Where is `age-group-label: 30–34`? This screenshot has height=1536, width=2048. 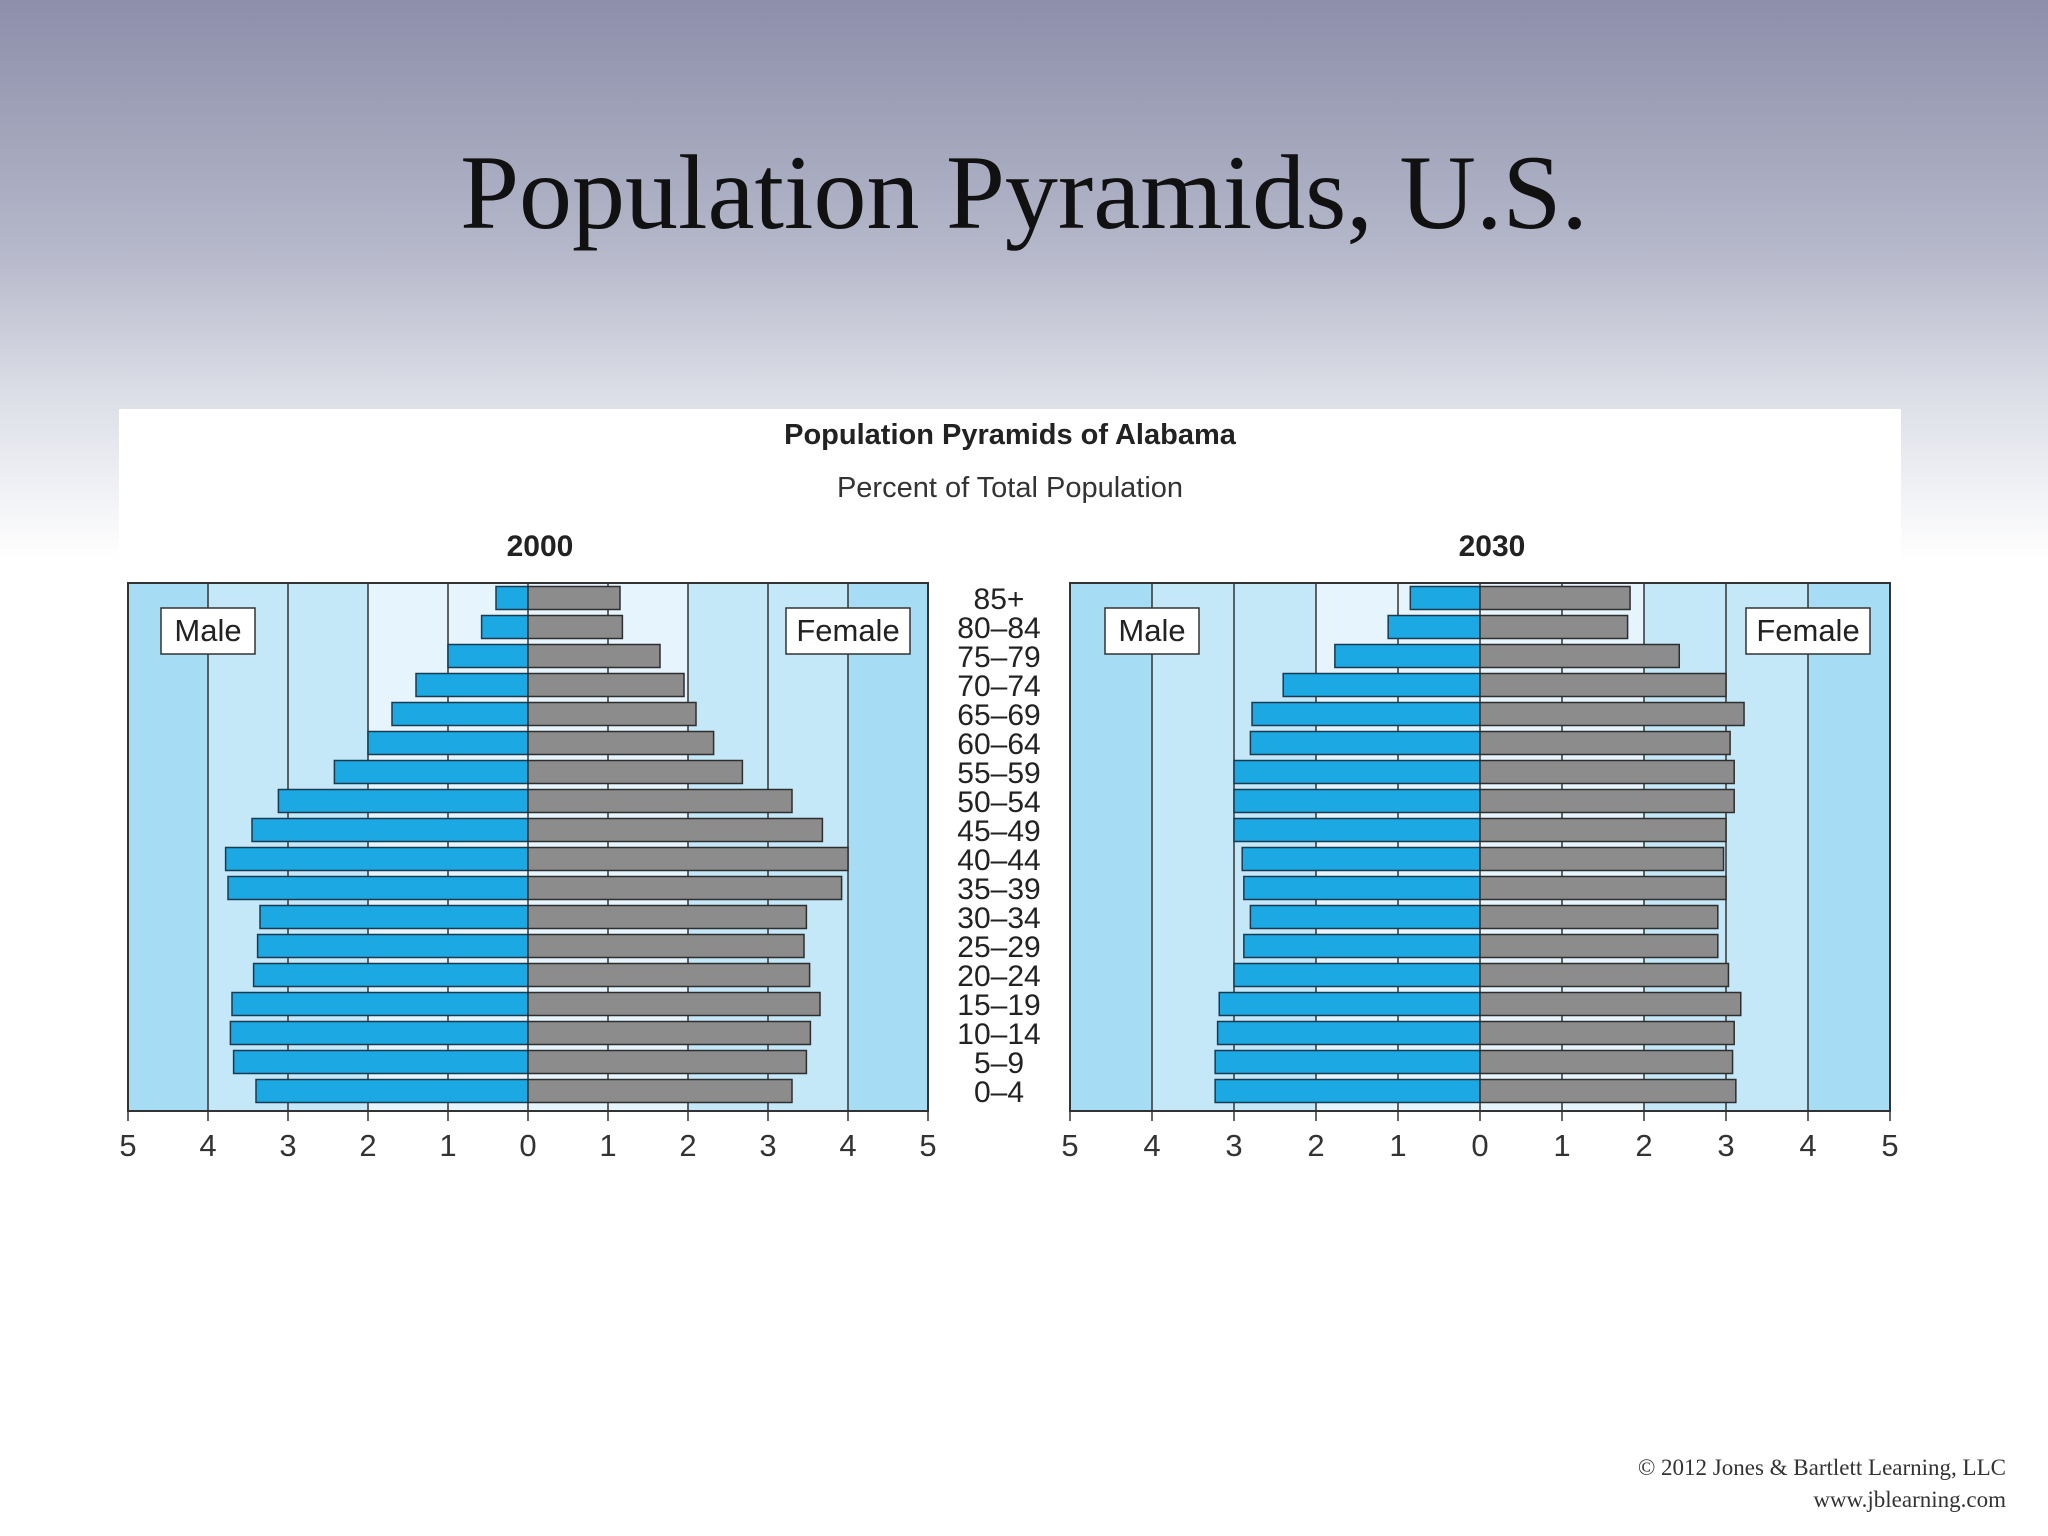
age-group-label: 30–34 is located at coordinates (998, 918).